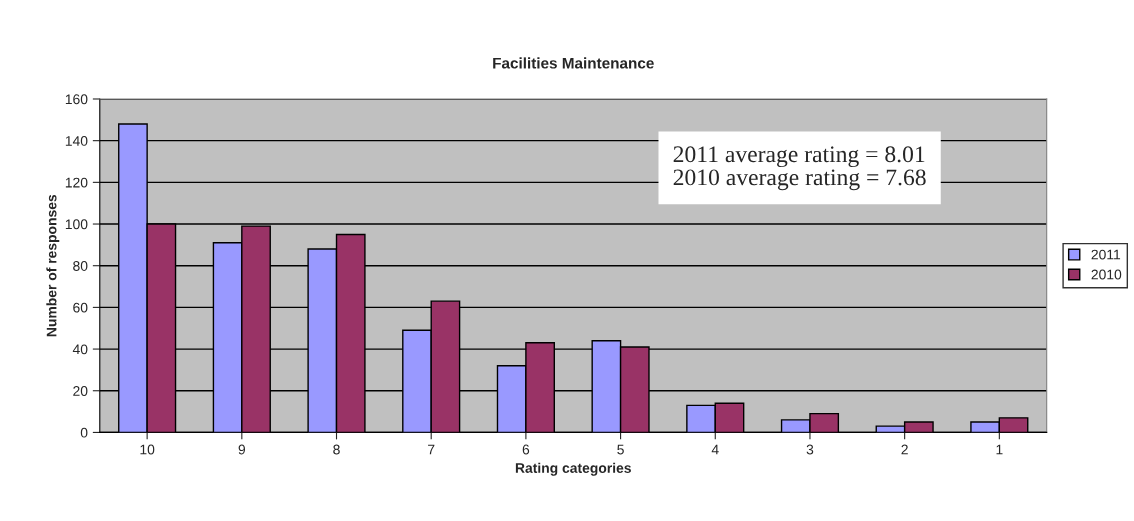 The image size is (1134, 521). I want to click on legend-label: 2010, so click(1106, 274).